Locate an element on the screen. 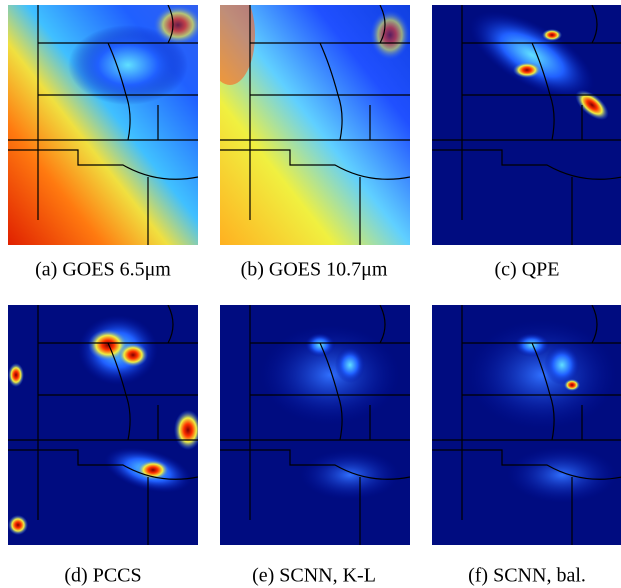 This screenshot has width=621, height=588. caption: (b) GOES 10.7μm is located at coordinates (314, 270).